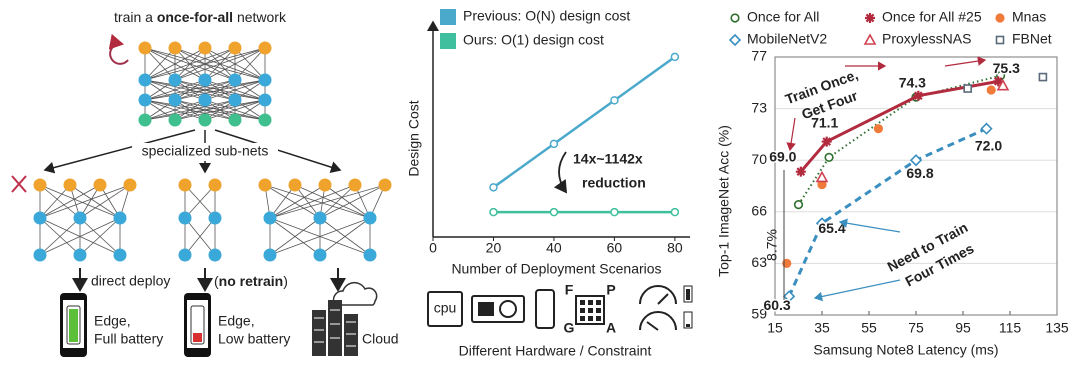 The height and width of the screenshot is (368, 1080). What do you see at coordinates (380, 339) in the screenshot?
I see `device-label: Cloud` at bounding box center [380, 339].